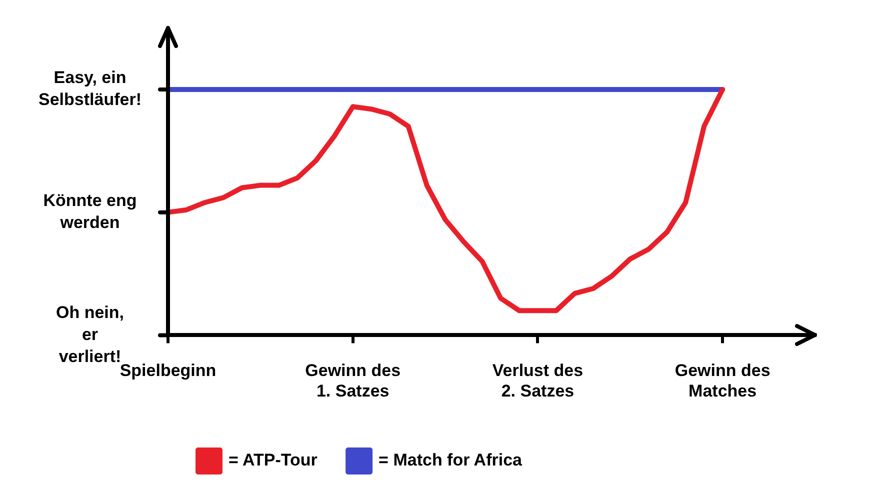  I want to click on x-tick-label: Gewinn des Matches, so click(722, 380).